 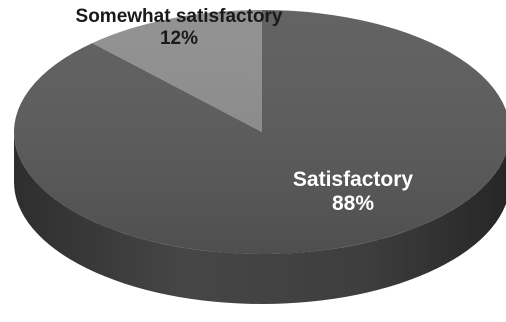 I want to click on slice-label-somewhat-satisfactory: Somewhat satisfactory 12%, so click(x=179, y=28).